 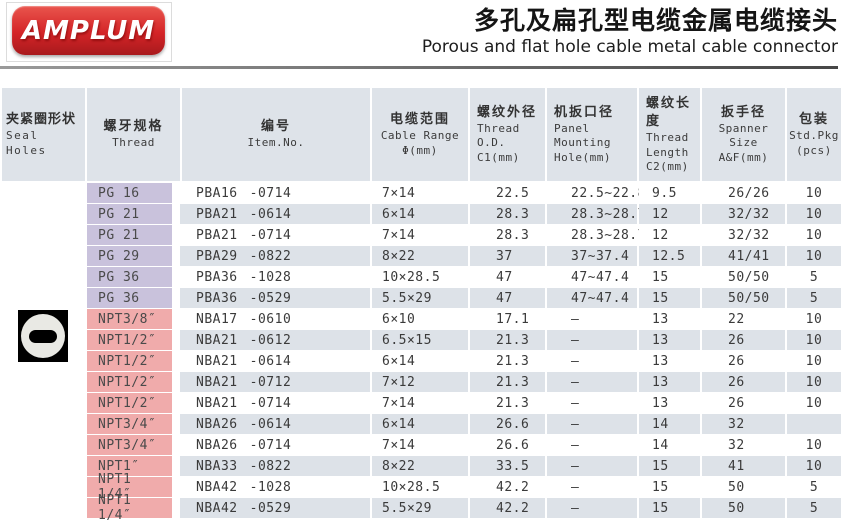 What do you see at coordinates (655, 20) in the screenshot?
I see `page-title-zh: 多孔及扁孔型电缆金属电缆接头` at bounding box center [655, 20].